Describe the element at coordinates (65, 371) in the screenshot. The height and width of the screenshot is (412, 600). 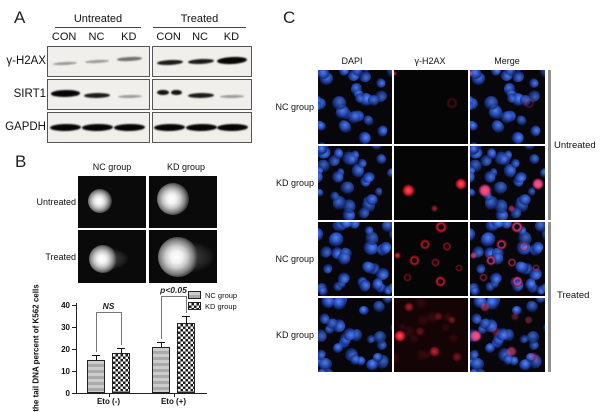
I see `y-tick-label: 10` at that location.